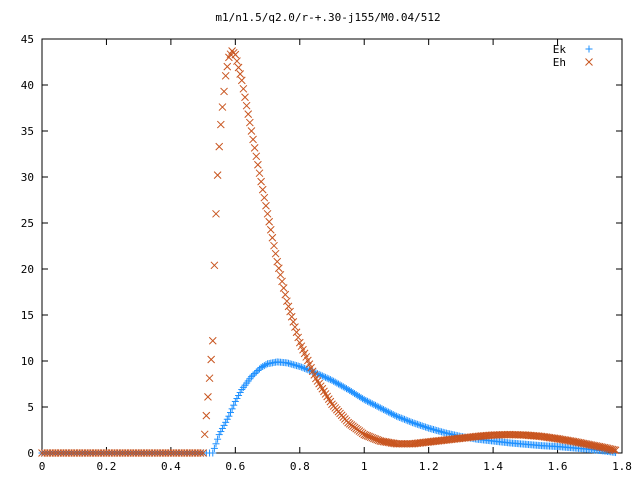  Describe the element at coordinates (107, 466) in the screenshot. I see `x-tick-label: 0.2` at that location.